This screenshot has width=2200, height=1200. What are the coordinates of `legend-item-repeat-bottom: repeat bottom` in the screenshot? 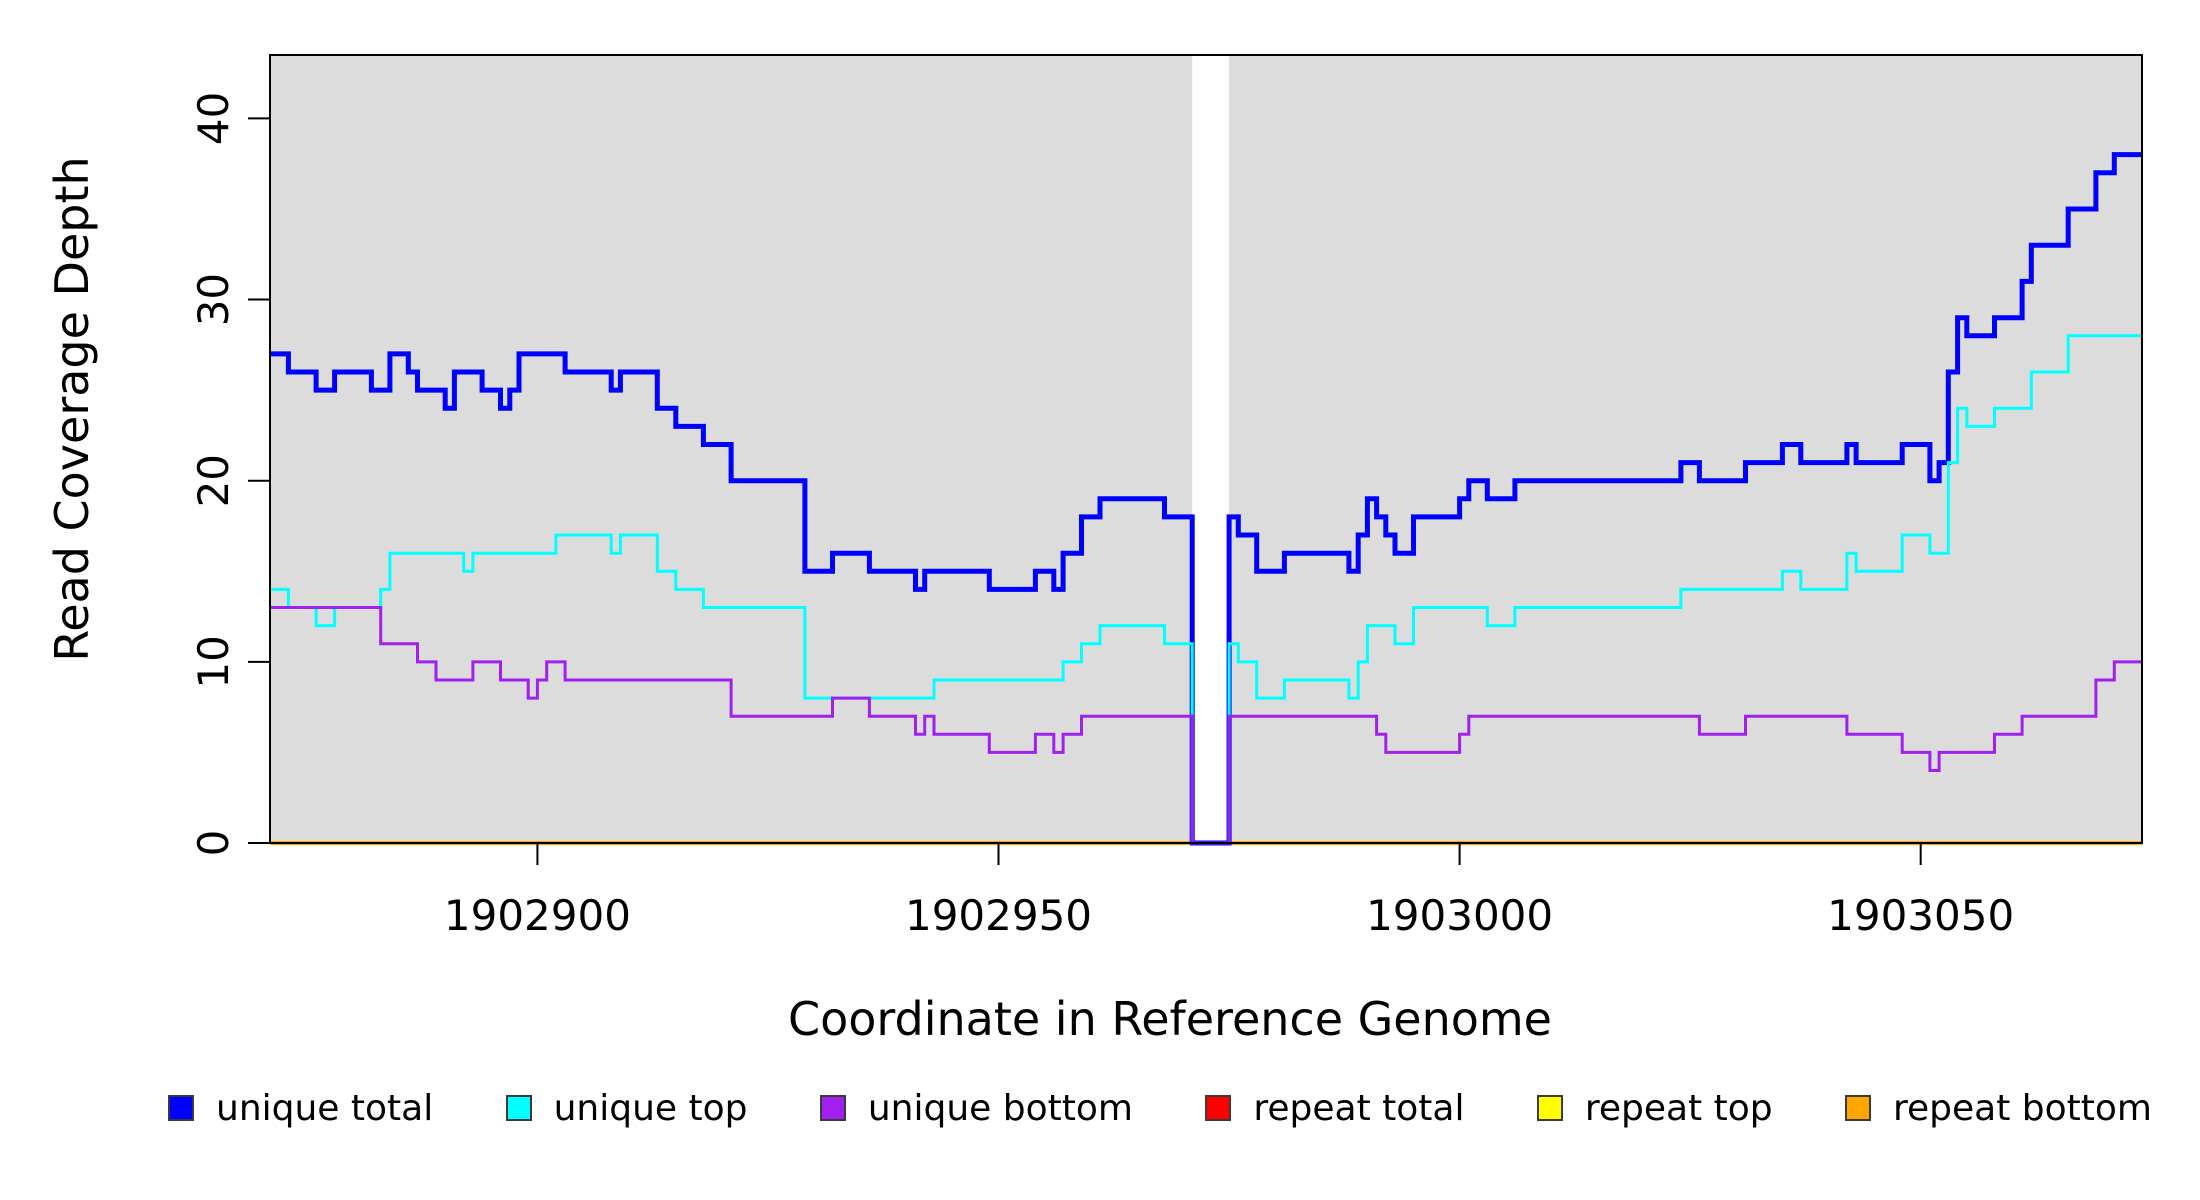 It's located at (1998, 1108).